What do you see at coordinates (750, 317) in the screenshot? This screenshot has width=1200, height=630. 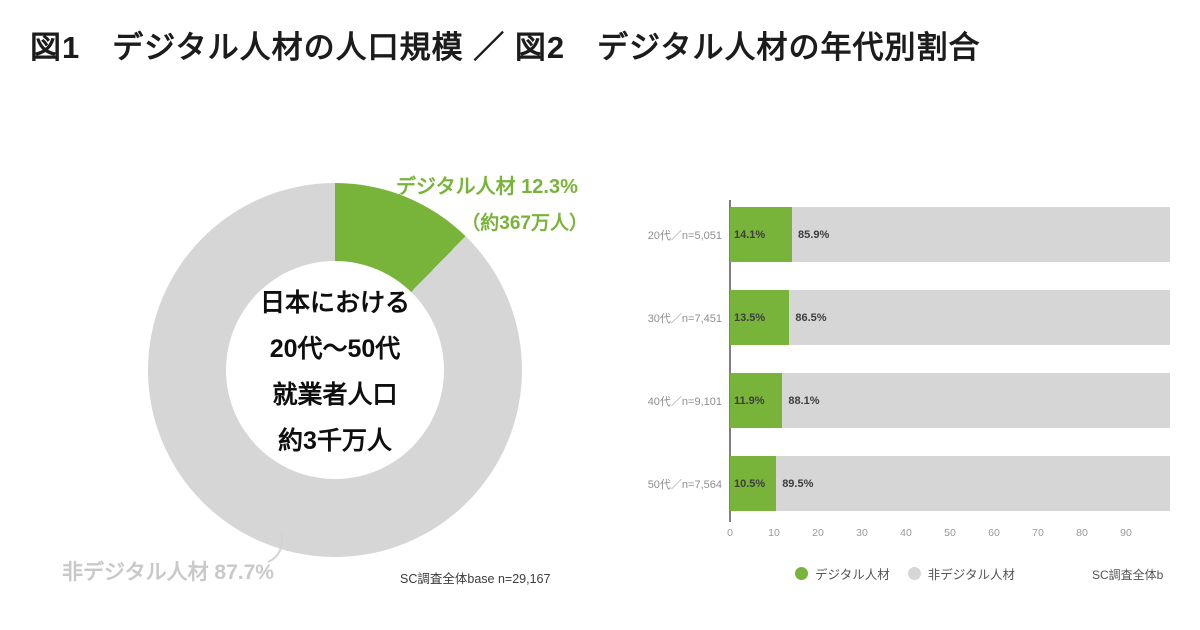 I see `digital-value-label: 13.5%` at bounding box center [750, 317].